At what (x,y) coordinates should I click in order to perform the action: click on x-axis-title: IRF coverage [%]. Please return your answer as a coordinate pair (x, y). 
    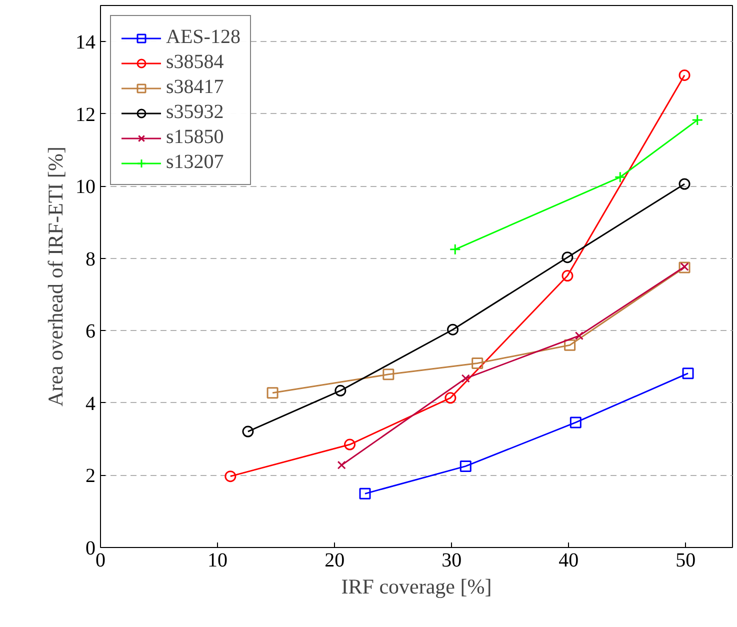
    Looking at the image, I should click on (416, 586).